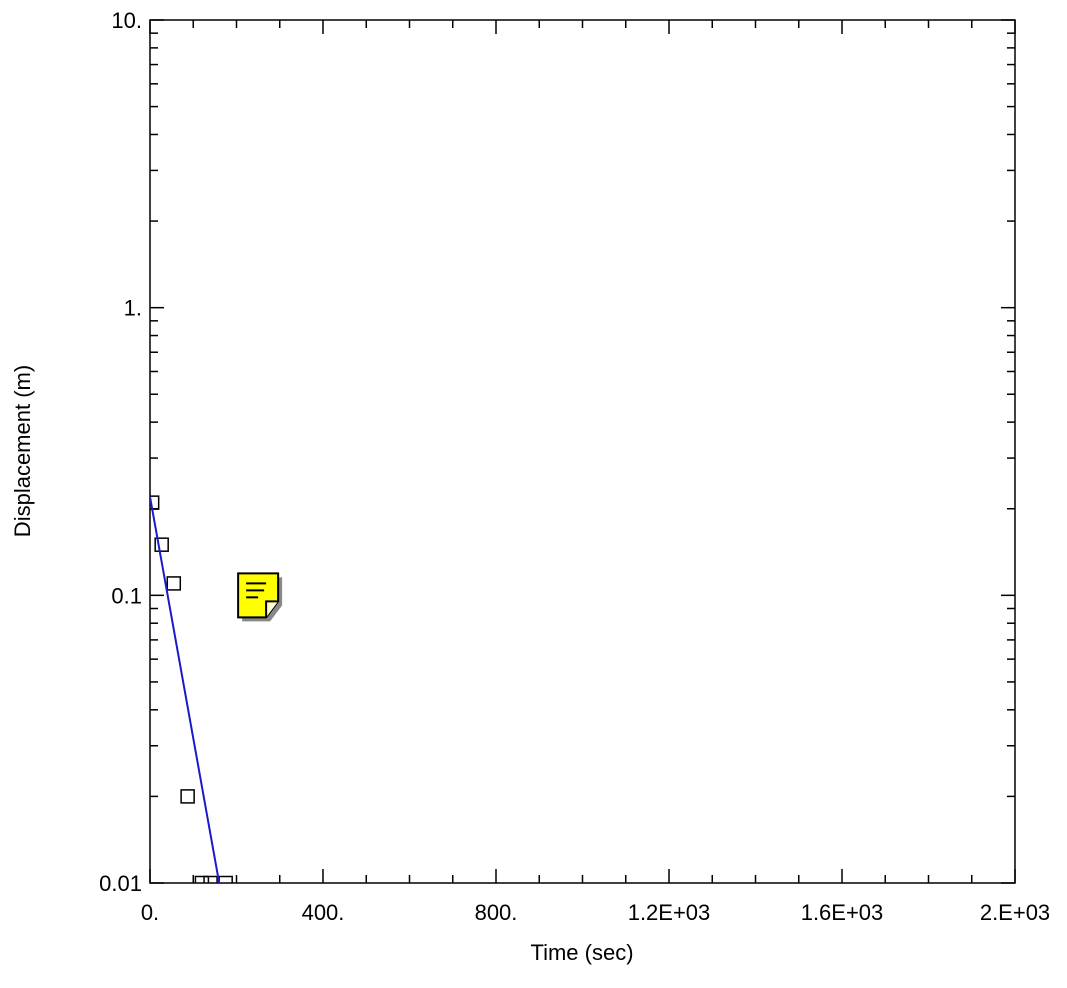  What do you see at coordinates (581, 952) in the screenshot?
I see `x-axis-title: Time (sec)` at bounding box center [581, 952].